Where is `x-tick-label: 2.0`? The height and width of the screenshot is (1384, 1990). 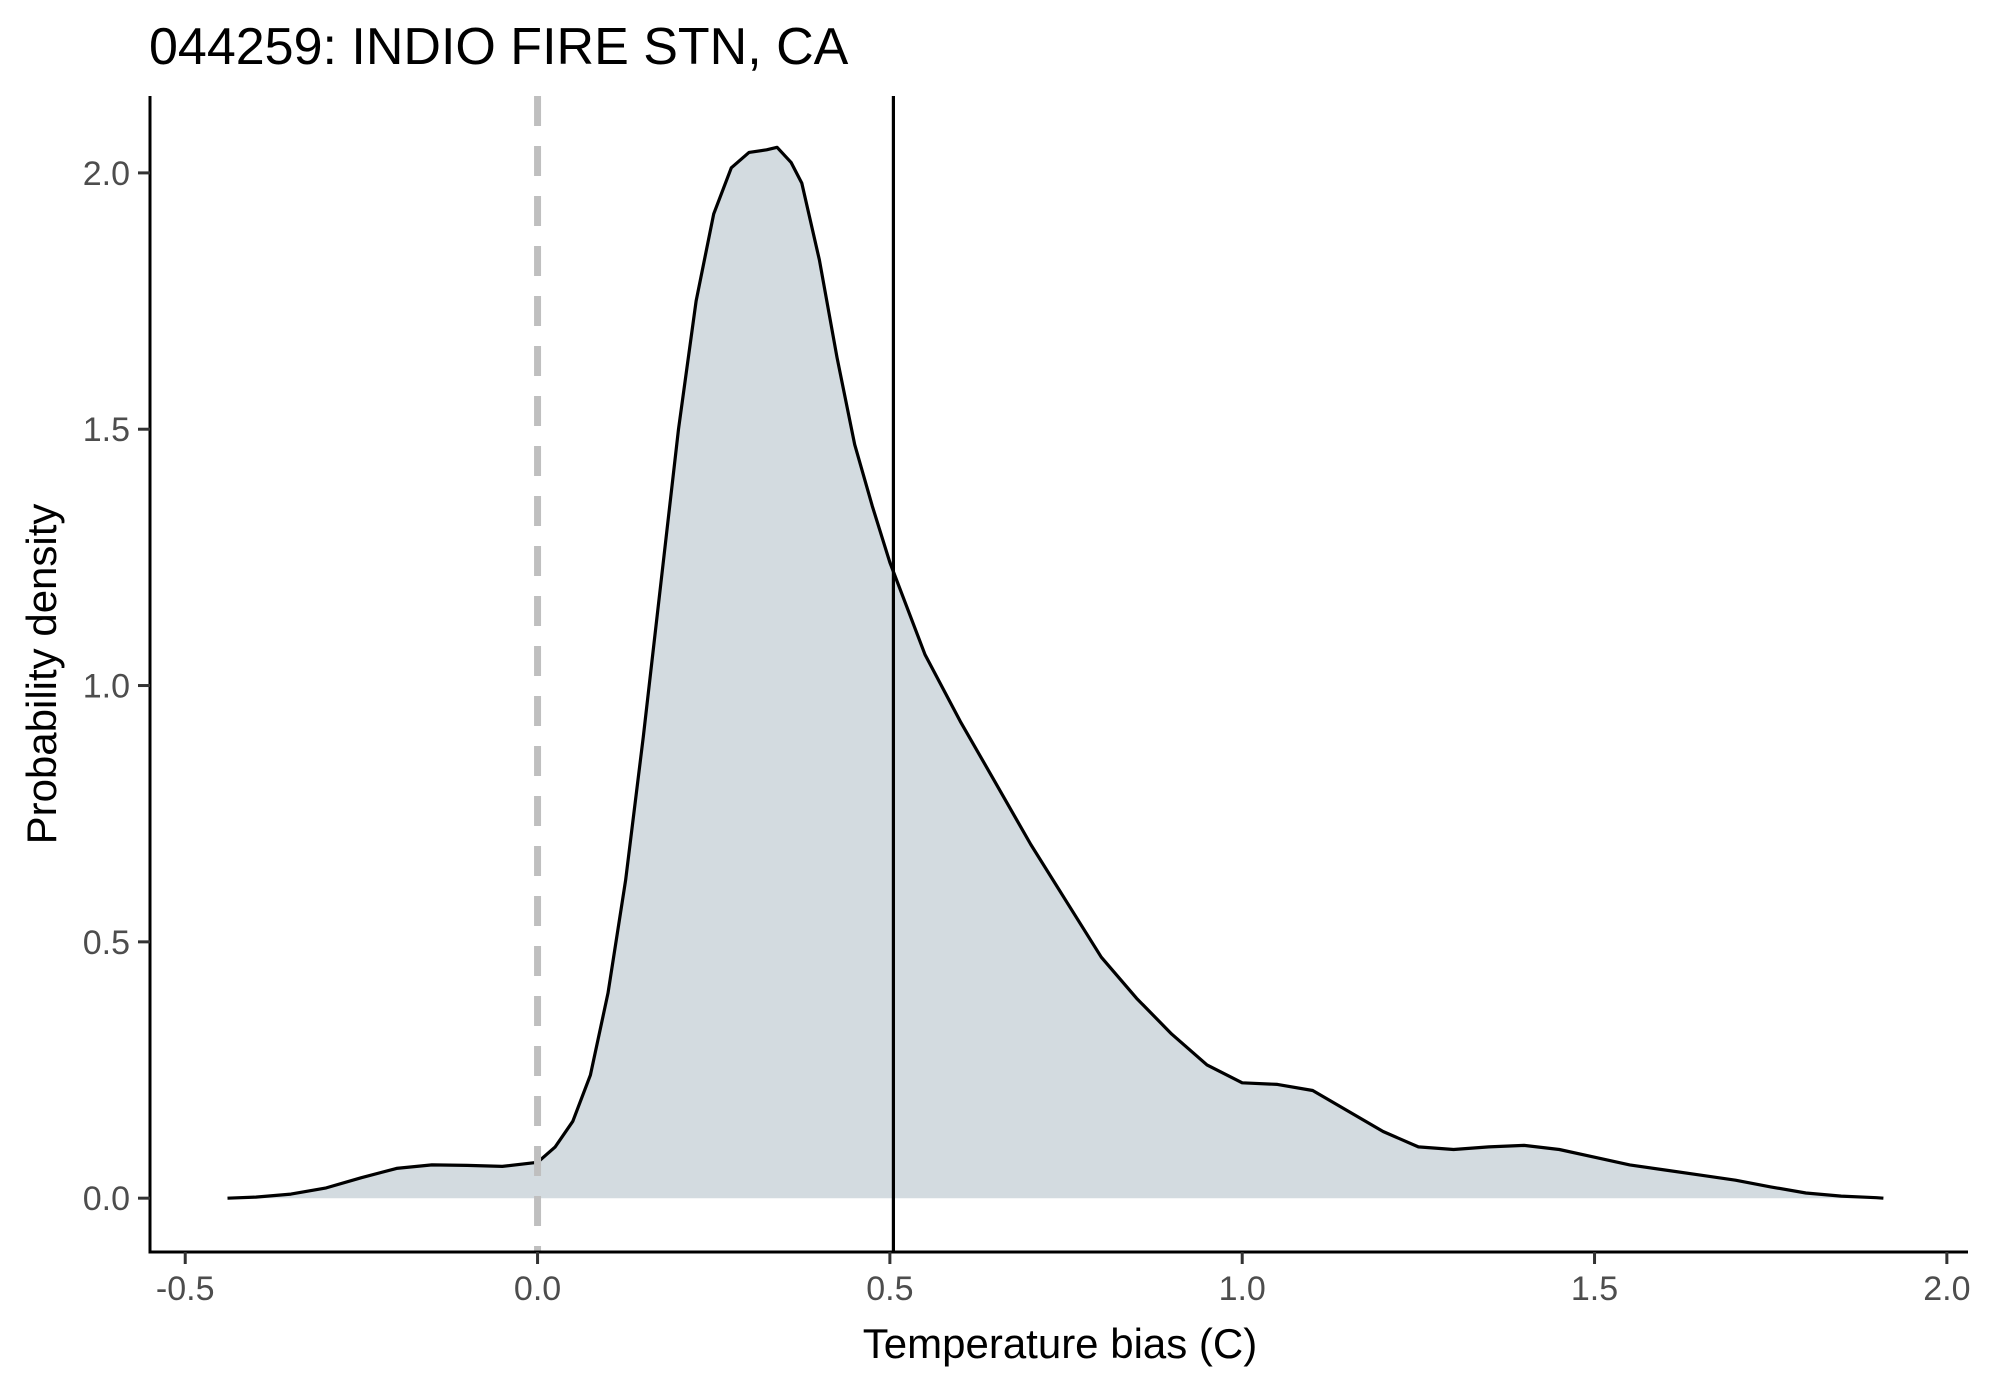 x-tick-label: 2.0 is located at coordinates (1946, 1289).